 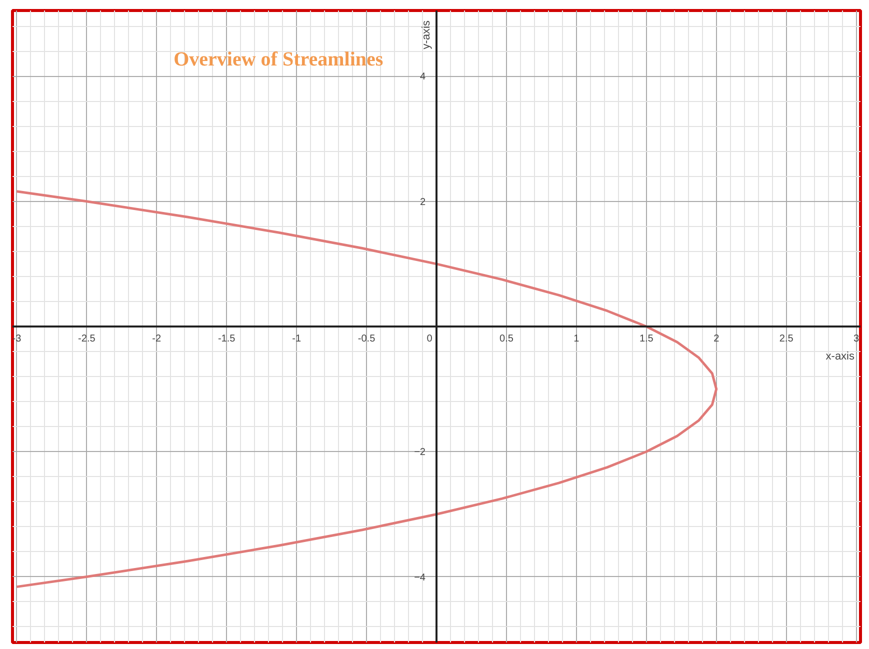 What do you see at coordinates (786, 339) in the screenshot?
I see `x-tick-label: 2.5` at bounding box center [786, 339].